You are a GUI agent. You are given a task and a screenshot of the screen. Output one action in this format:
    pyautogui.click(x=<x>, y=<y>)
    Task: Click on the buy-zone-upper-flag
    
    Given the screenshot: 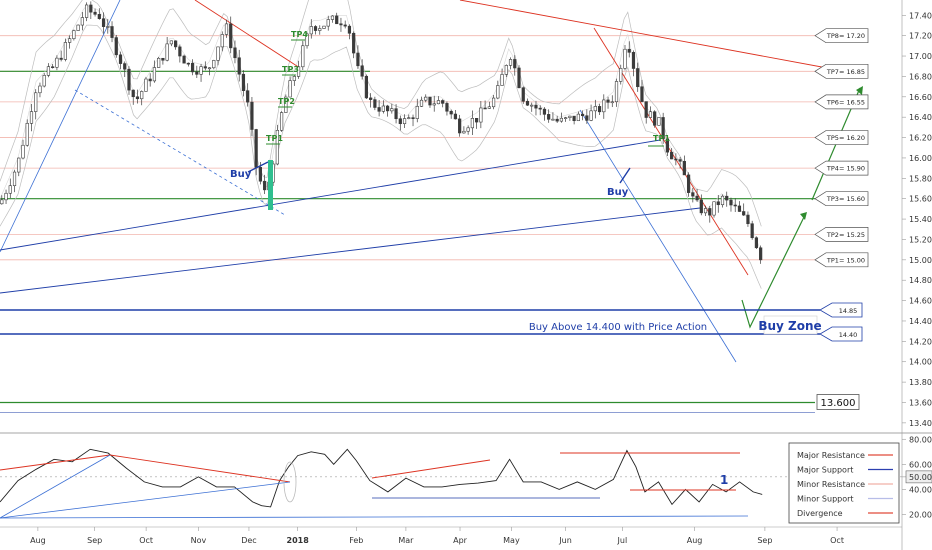 What is the action you would take?
    pyautogui.click(x=841, y=310)
    